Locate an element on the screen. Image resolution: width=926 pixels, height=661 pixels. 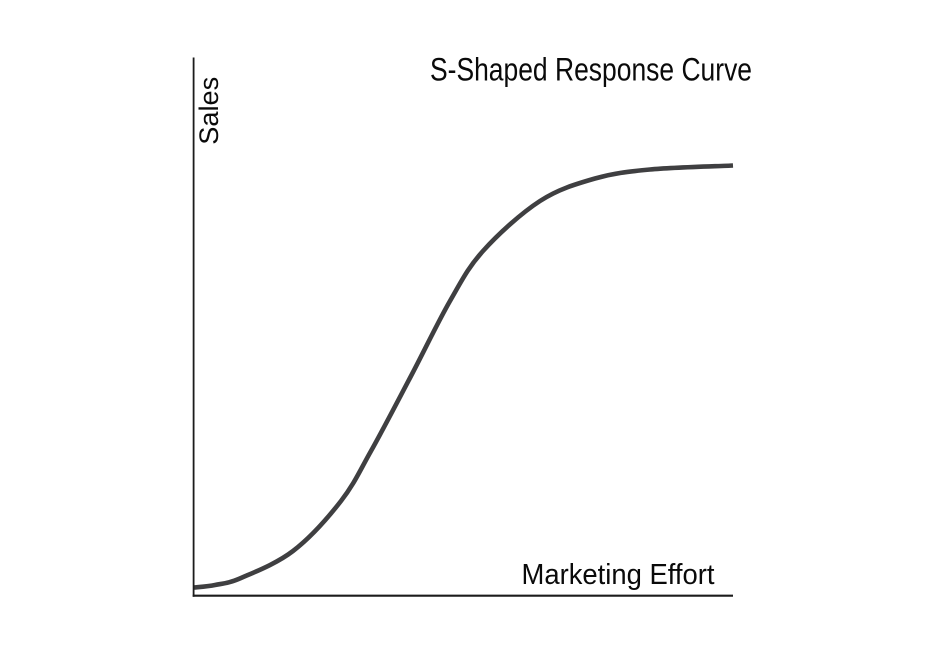
svg-text: Sales is located at coordinates (209, 111).